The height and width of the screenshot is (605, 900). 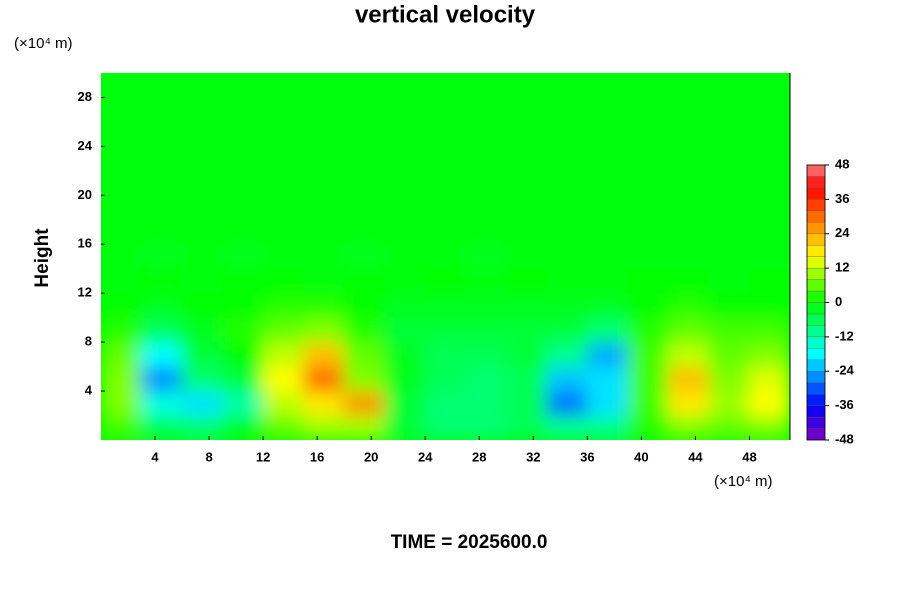 I want to click on y-tick-label: 24, so click(x=85, y=145).